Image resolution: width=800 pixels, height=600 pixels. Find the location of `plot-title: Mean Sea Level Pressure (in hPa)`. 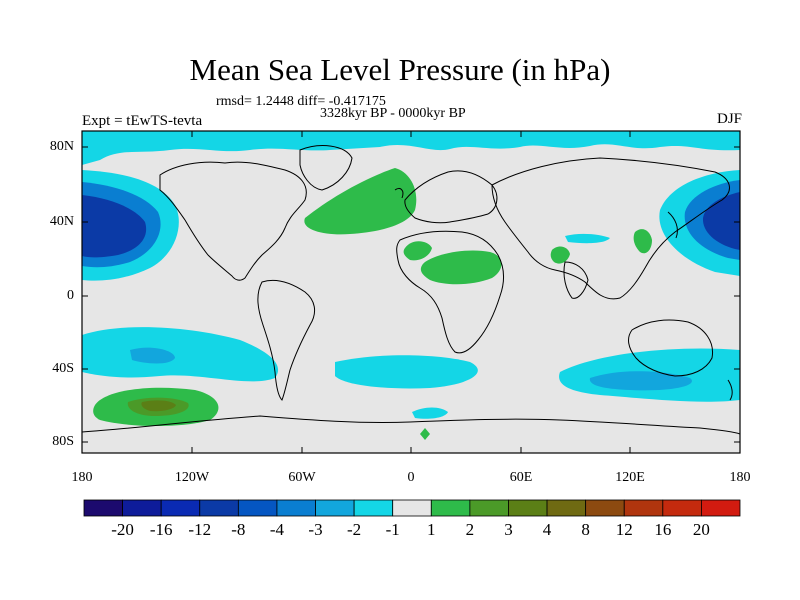

plot-title: Mean Sea Level Pressure (in hPa) is located at coordinates (400, 69).